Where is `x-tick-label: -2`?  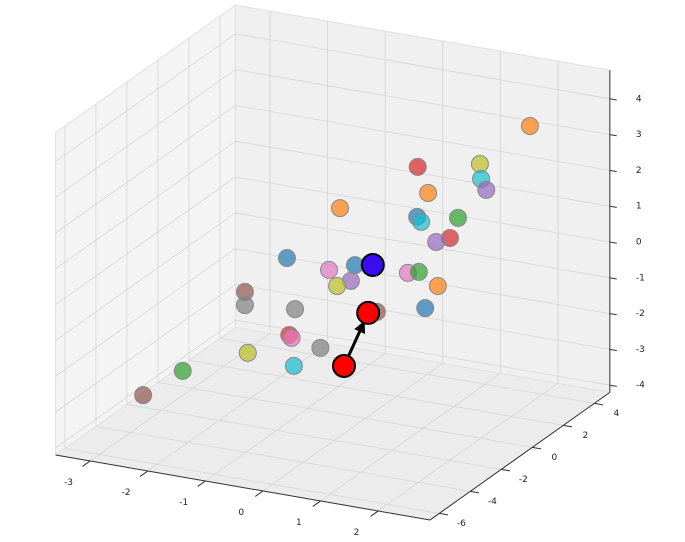 x-tick-label: -2 is located at coordinates (126, 493).